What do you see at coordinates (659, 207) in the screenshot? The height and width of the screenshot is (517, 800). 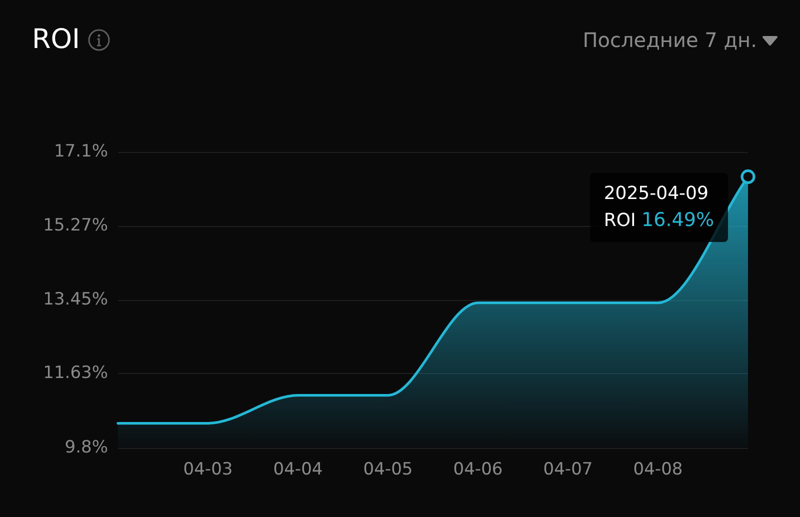 I see `tooltip: 2025-04-09 ROI 16.49%` at bounding box center [659, 207].